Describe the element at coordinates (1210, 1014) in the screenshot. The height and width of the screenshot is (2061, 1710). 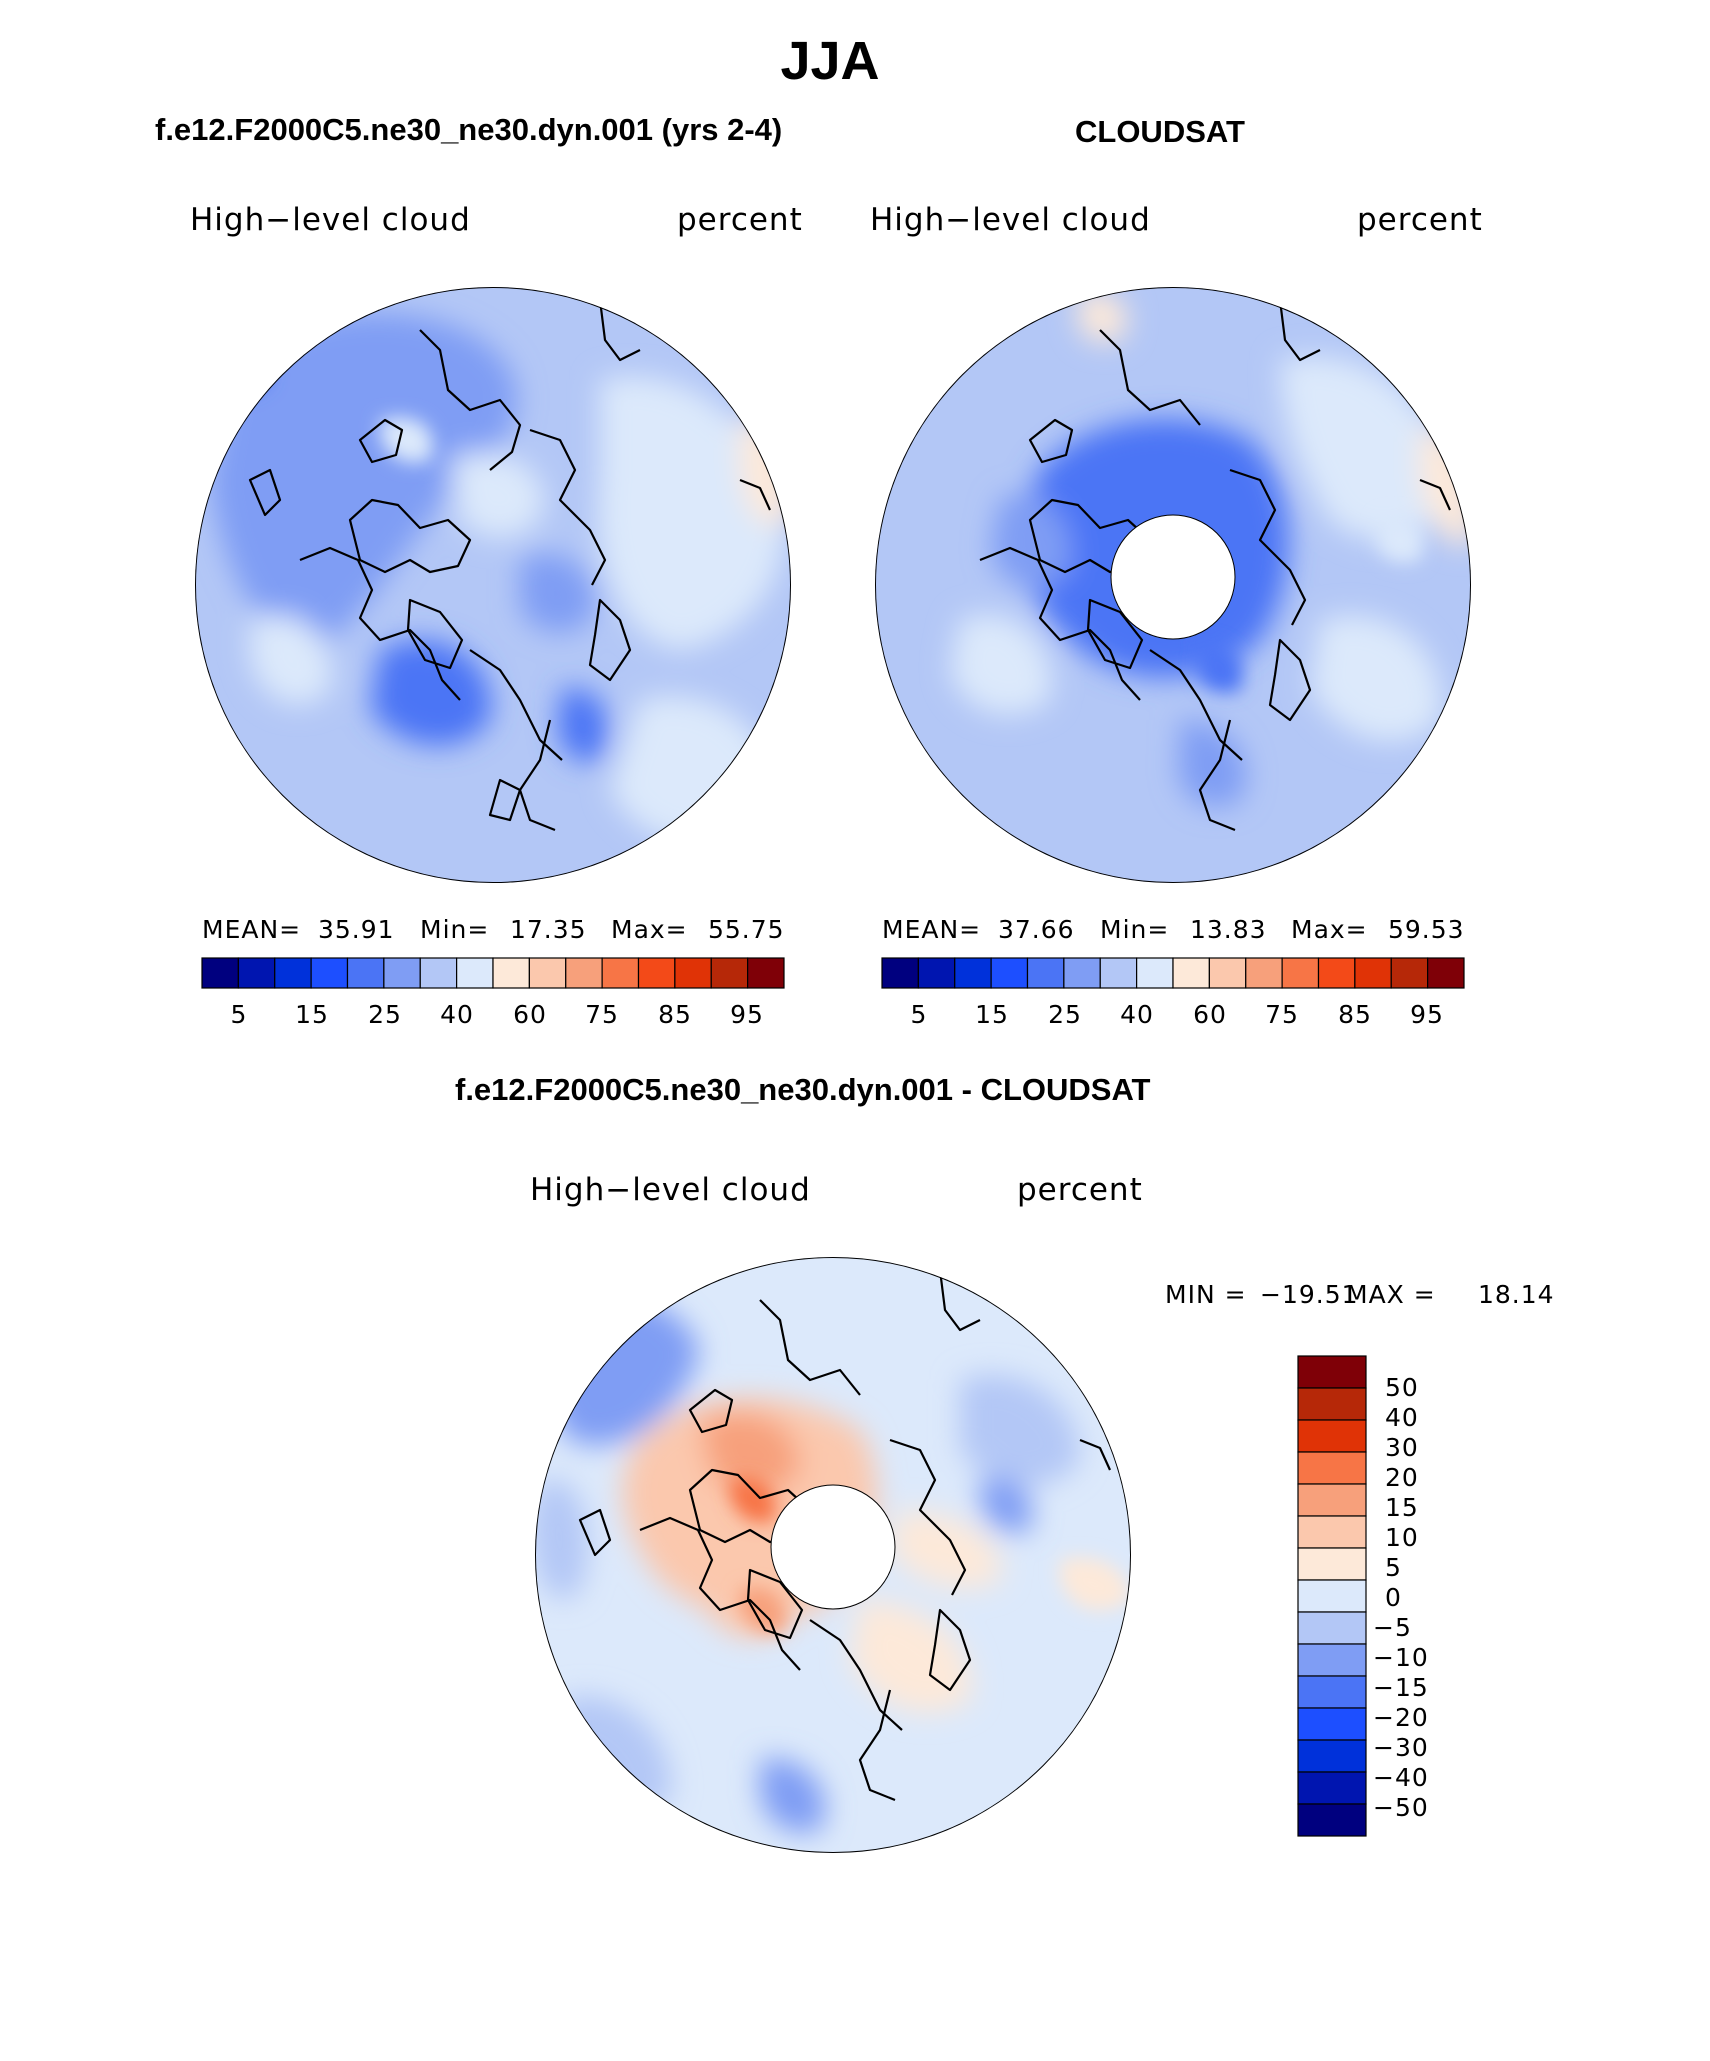
I see `cbar2-tick: 60` at that location.